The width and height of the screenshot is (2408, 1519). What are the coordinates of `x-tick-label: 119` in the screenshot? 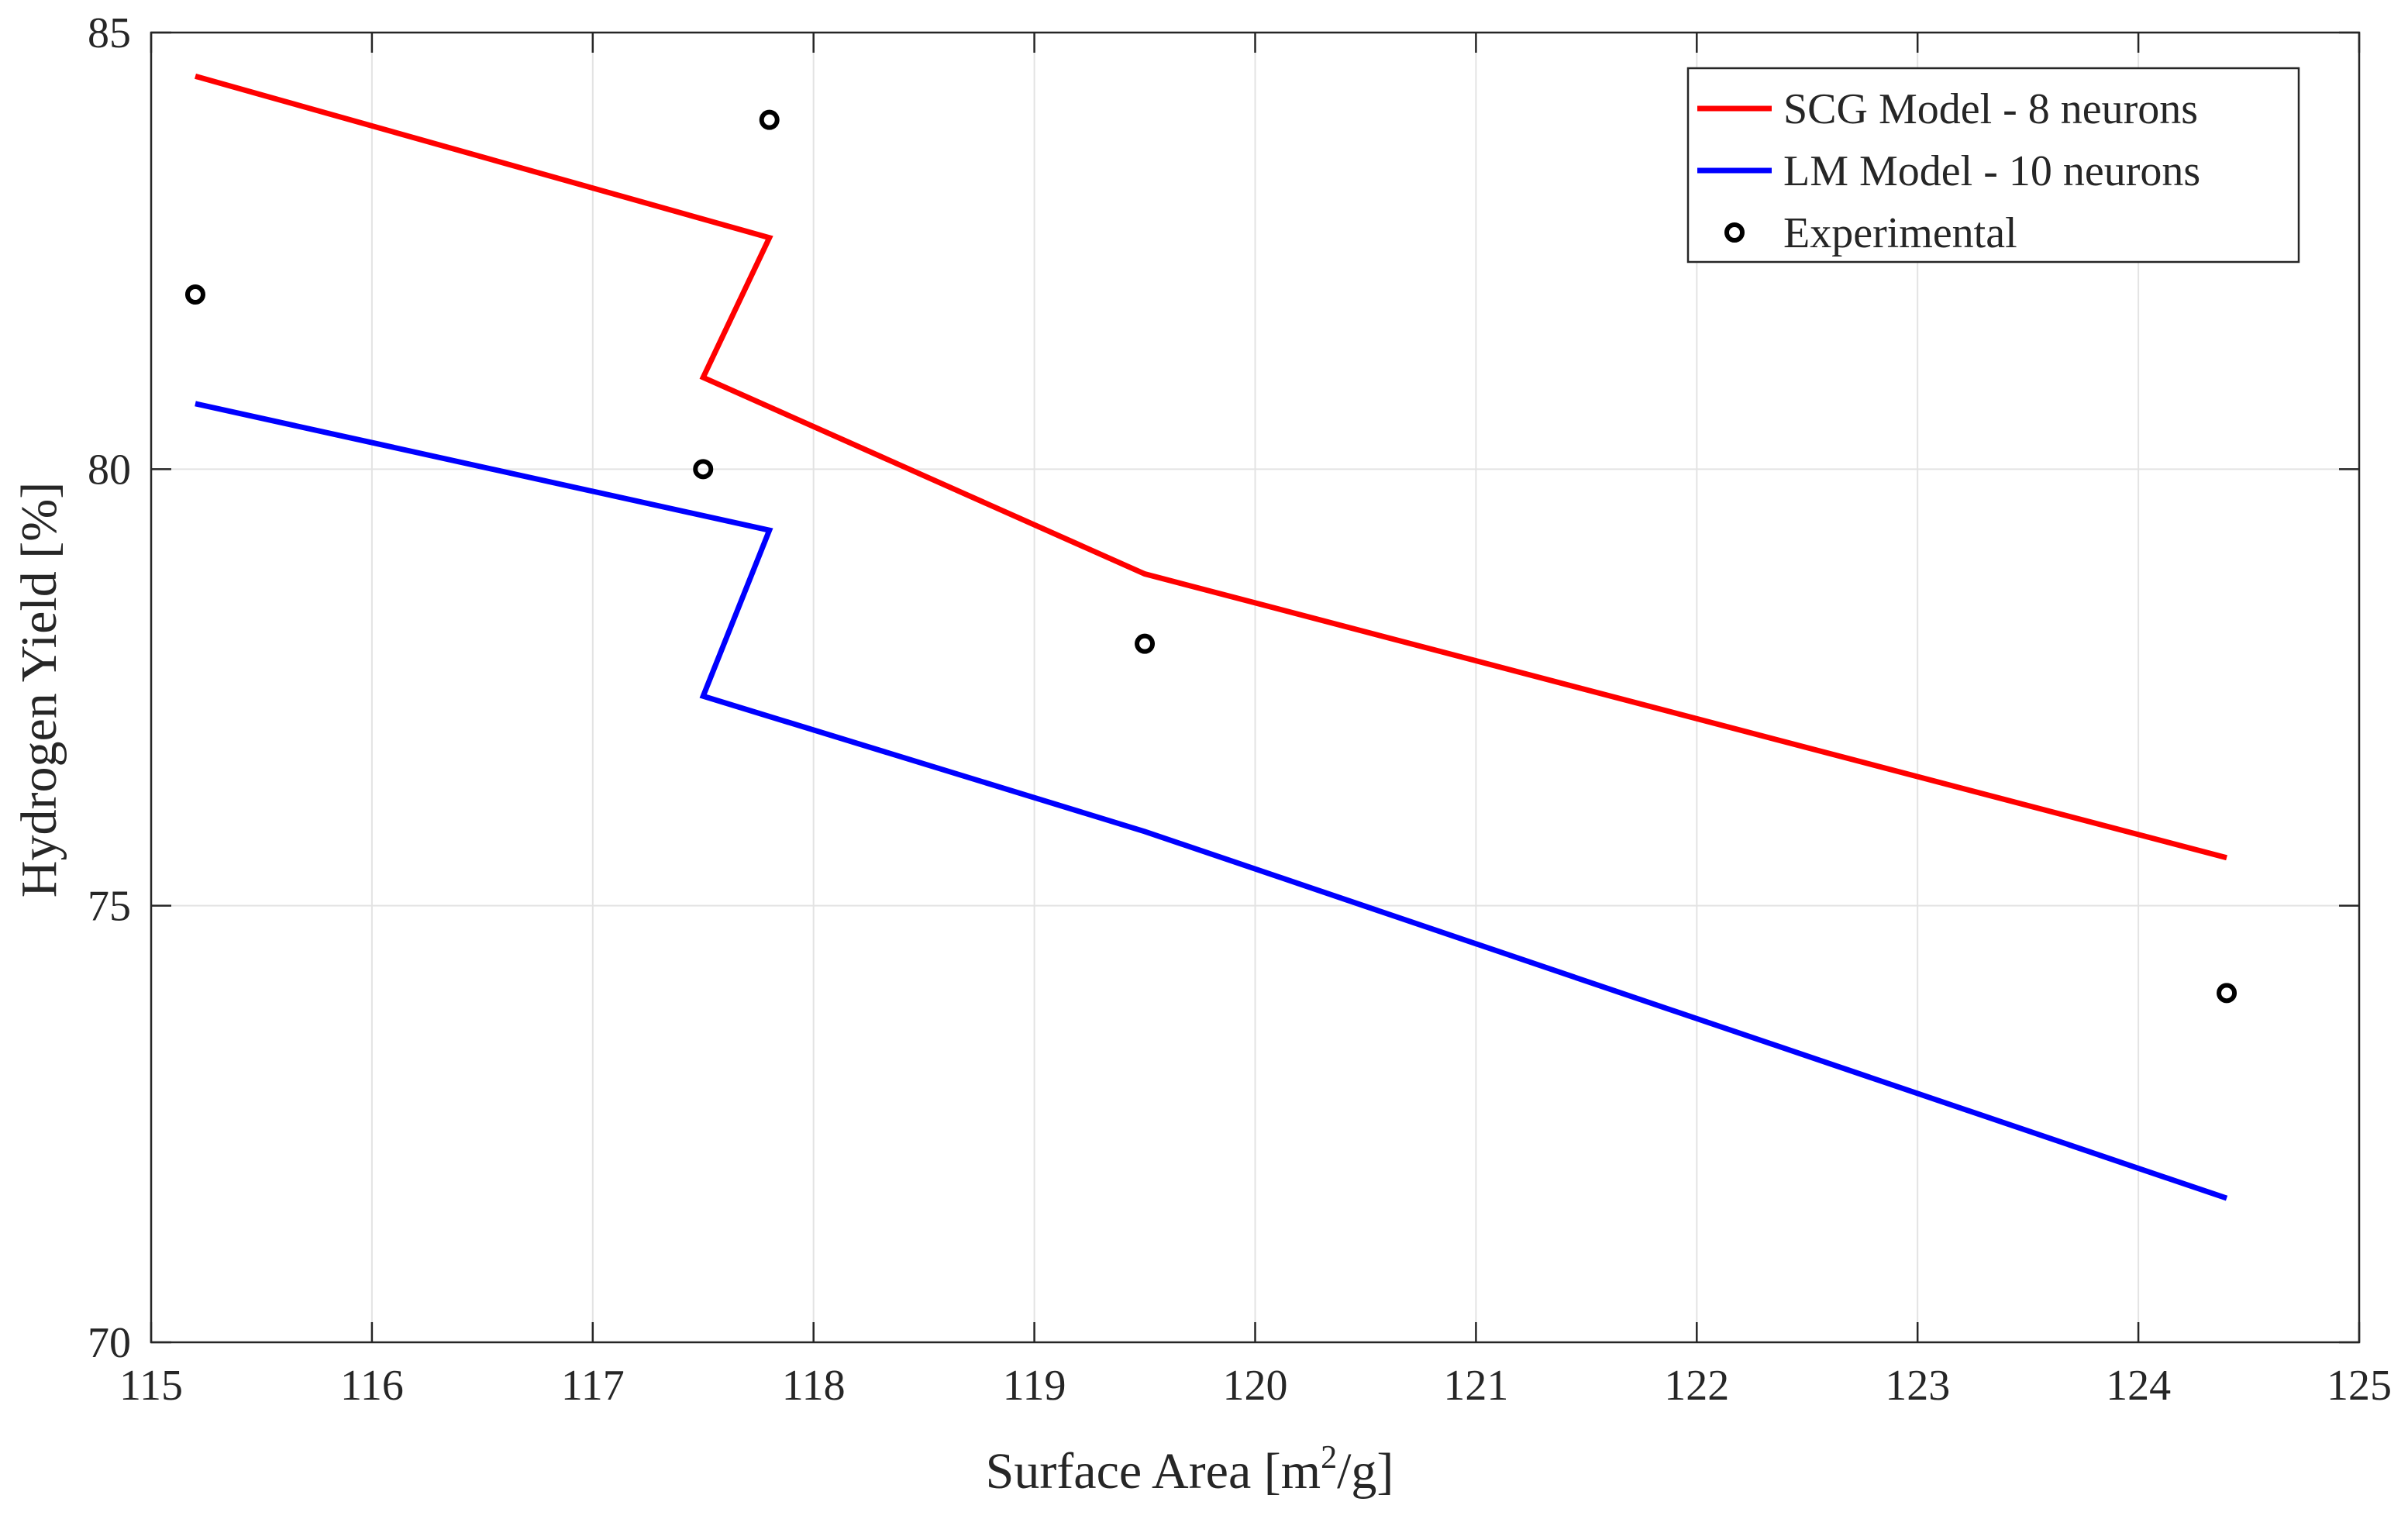 It's located at (1034, 1386).